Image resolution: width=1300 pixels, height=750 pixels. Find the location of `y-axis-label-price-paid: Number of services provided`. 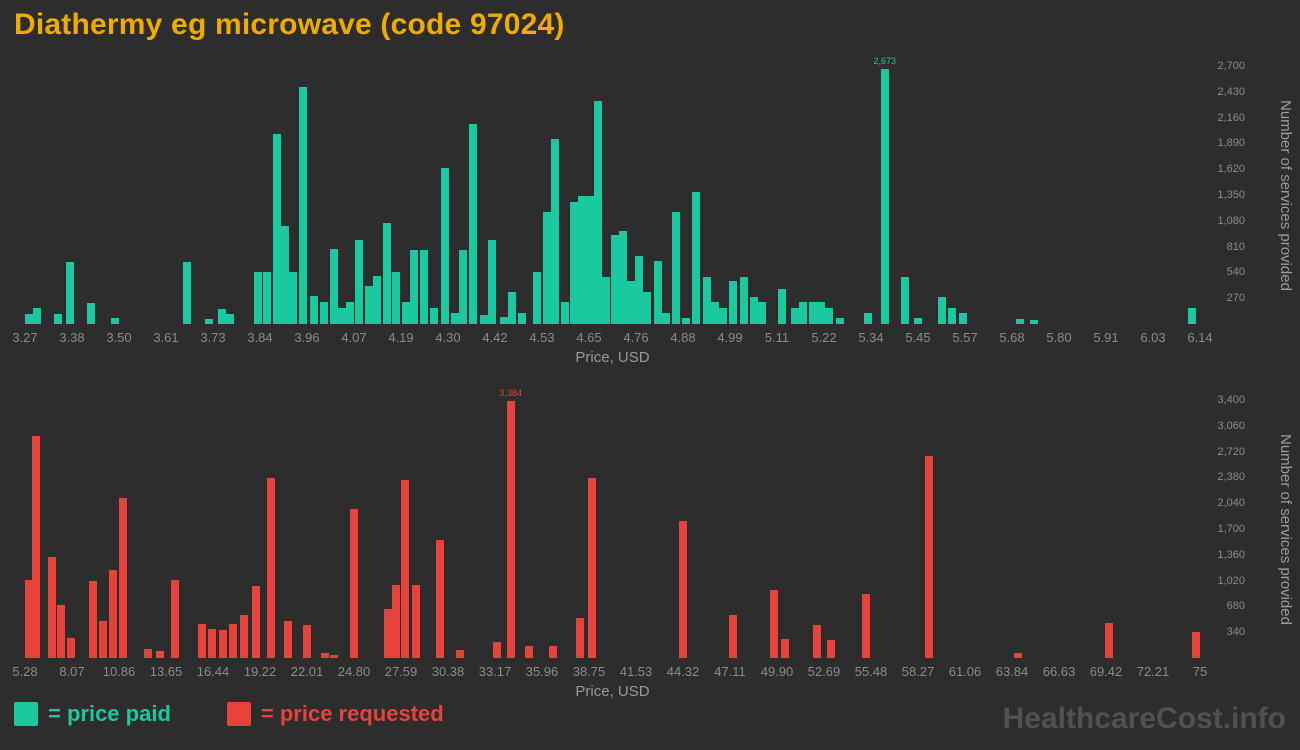

y-axis-label-price-paid: Number of services provided is located at coordinates (1285, 195).